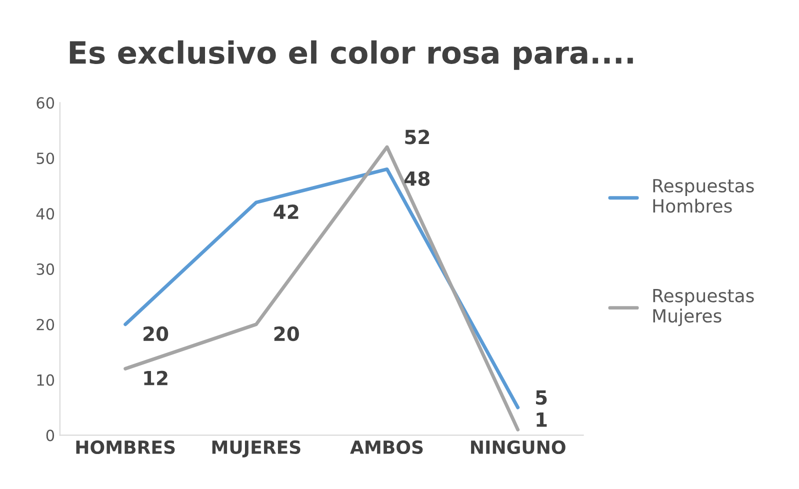 The image size is (799, 489). I want to click on data-label: 42, so click(286, 211).